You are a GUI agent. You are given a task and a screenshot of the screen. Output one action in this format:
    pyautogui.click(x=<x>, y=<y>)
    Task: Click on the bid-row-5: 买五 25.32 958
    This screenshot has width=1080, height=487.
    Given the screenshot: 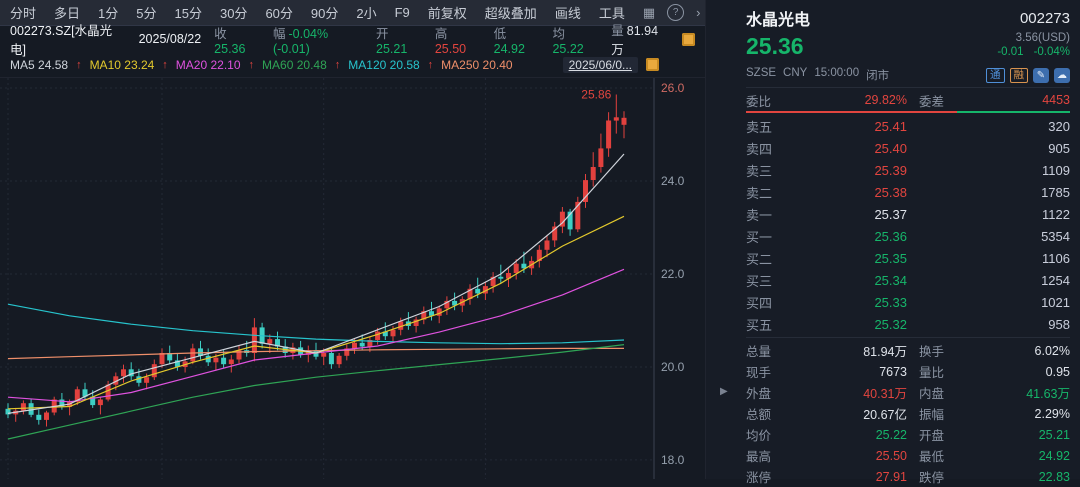 What is the action you would take?
    pyautogui.click(x=908, y=324)
    